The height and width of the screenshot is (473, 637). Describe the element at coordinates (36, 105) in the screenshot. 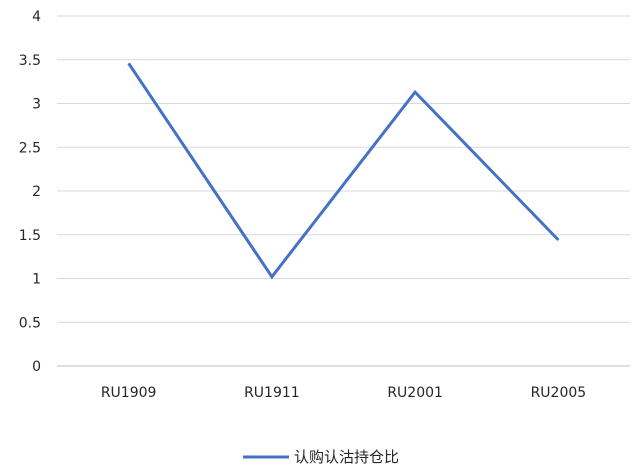

I see `y-tick-label: 3` at that location.